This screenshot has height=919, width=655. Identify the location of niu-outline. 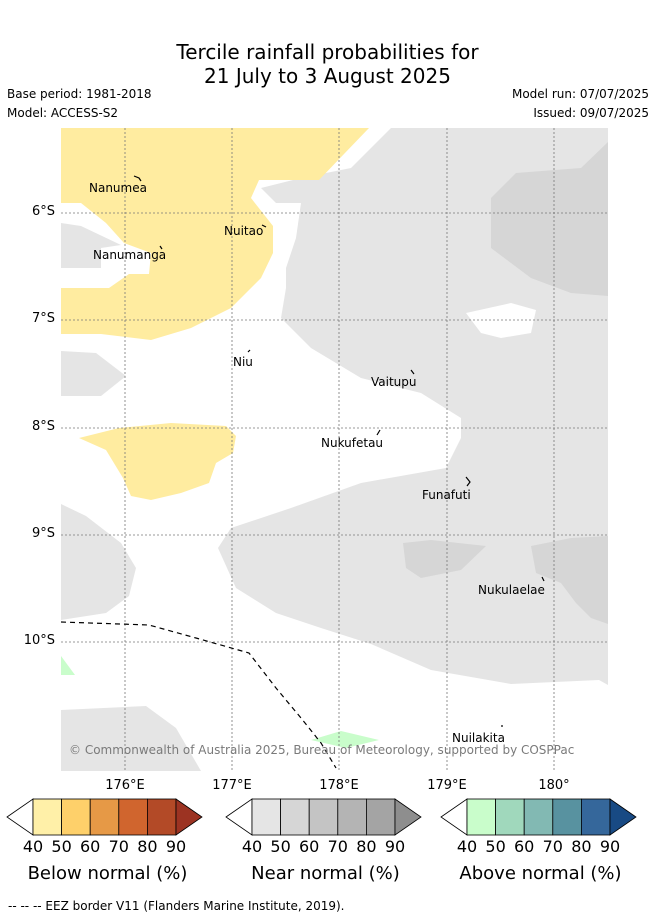
(249, 351).